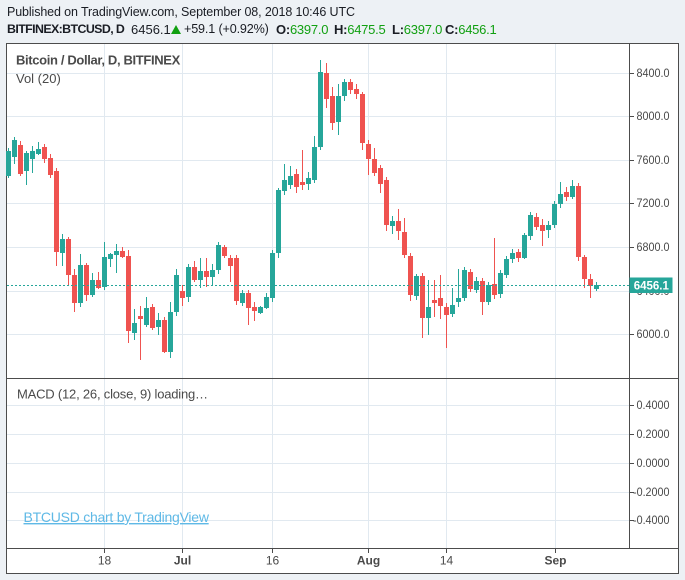 This screenshot has width=685, height=580. Describe the element at coordinates (653, 161) in the screenshot. I see `svg-text: 7600.0` at that location.